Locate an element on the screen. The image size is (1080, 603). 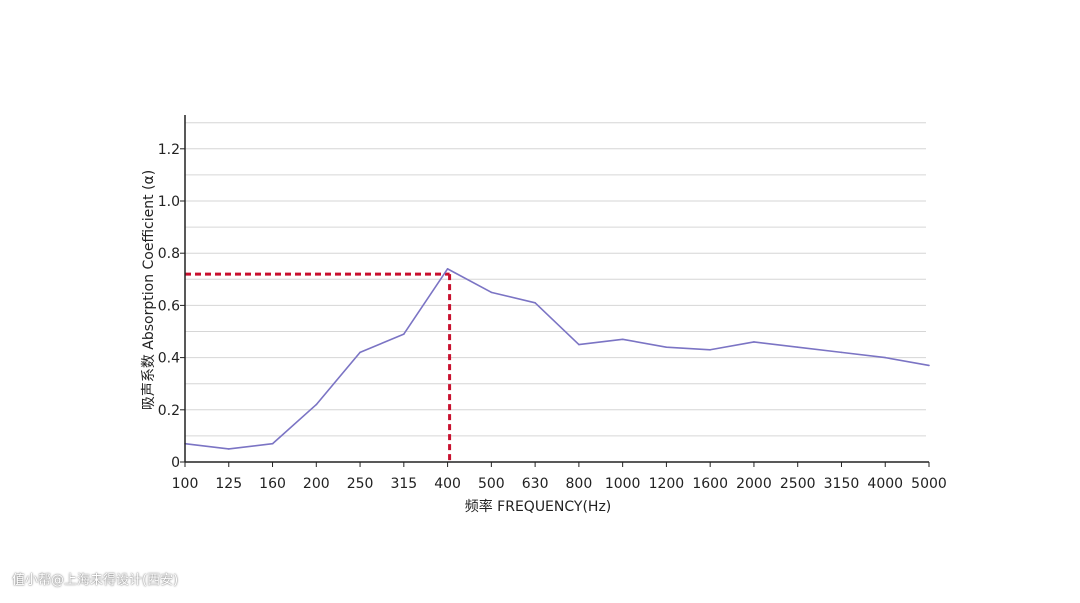
x-tick-label: 1200 is located at coordinates (667, 484).